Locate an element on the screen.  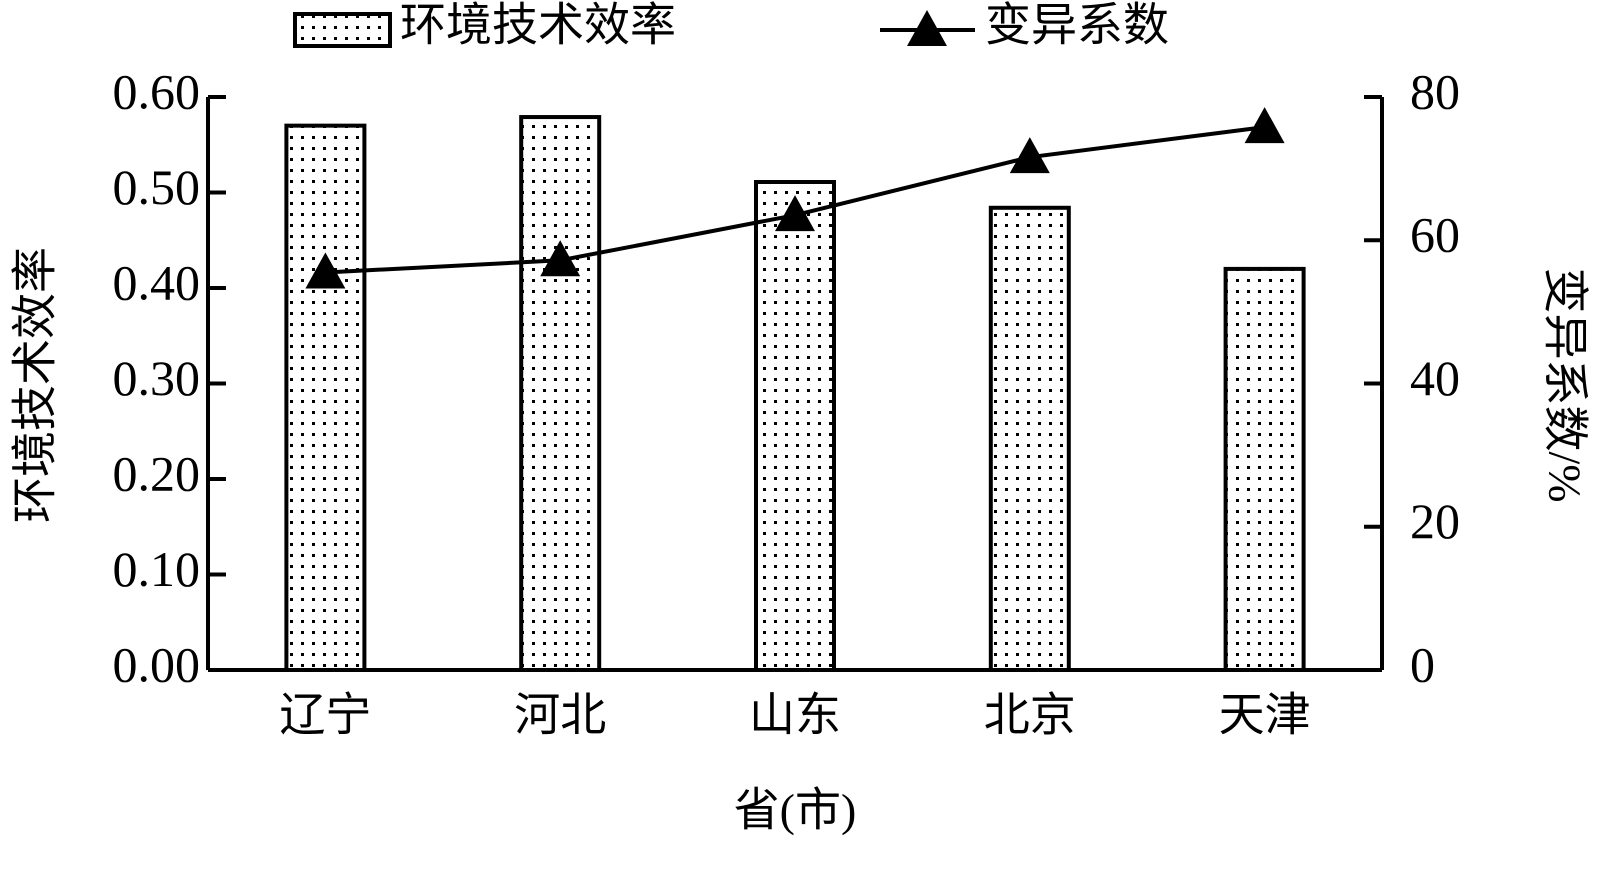
y2-tick-label: 60 is located at coordinates (1435, 235).